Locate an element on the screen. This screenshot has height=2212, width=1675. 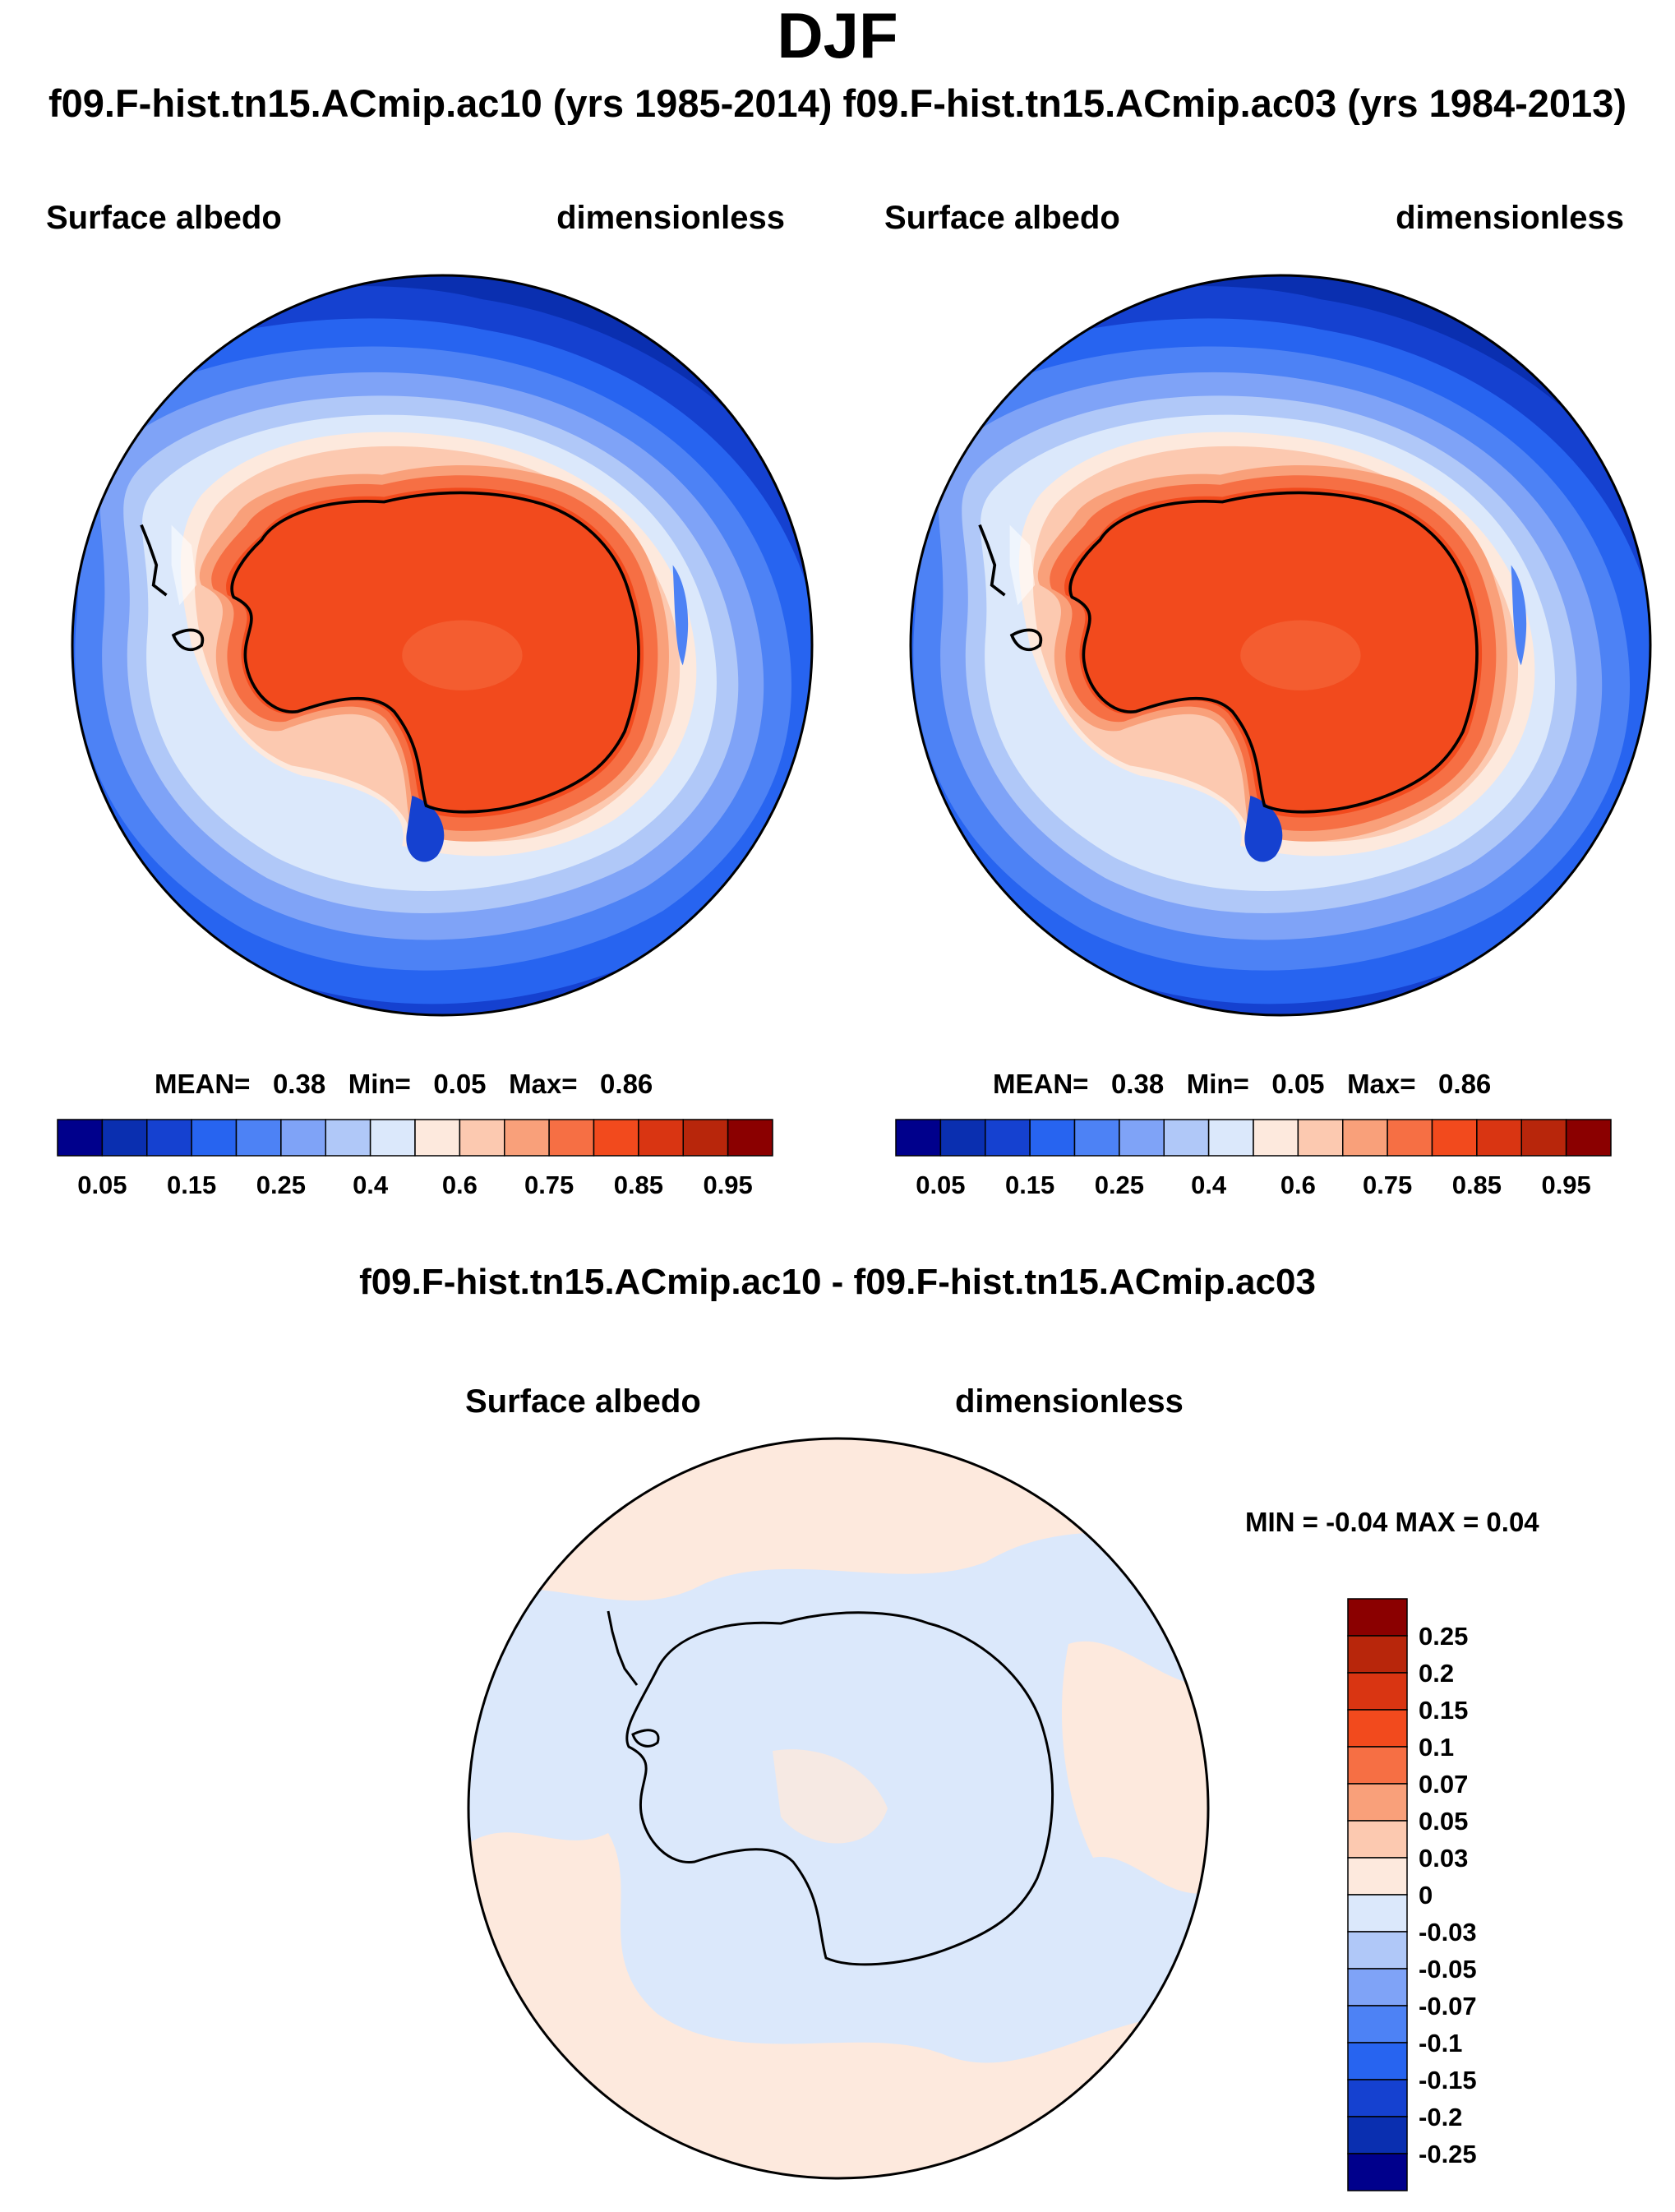
panel2-max-value: 0.86 is located at coordinates (1465, 1084).